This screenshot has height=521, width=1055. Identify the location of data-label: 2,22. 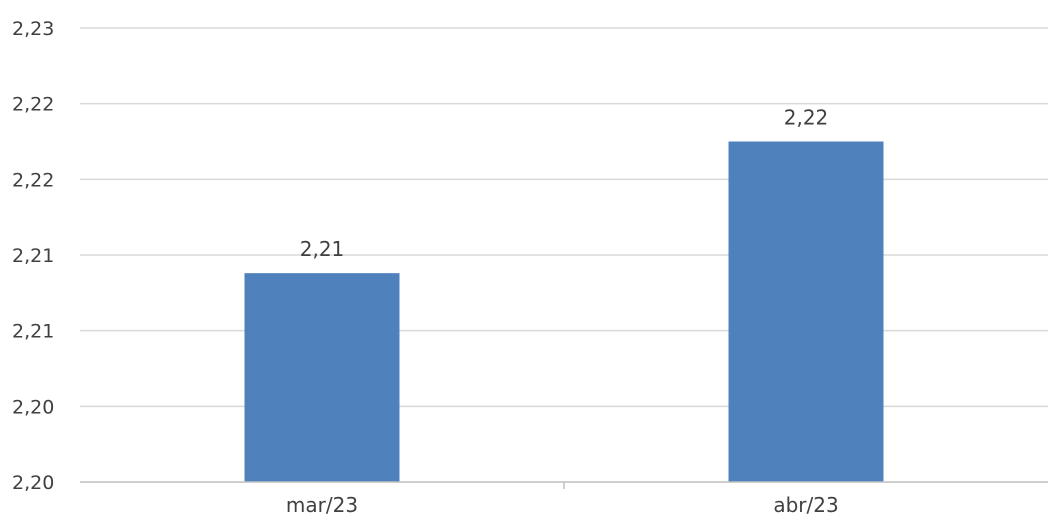
(806, 118).